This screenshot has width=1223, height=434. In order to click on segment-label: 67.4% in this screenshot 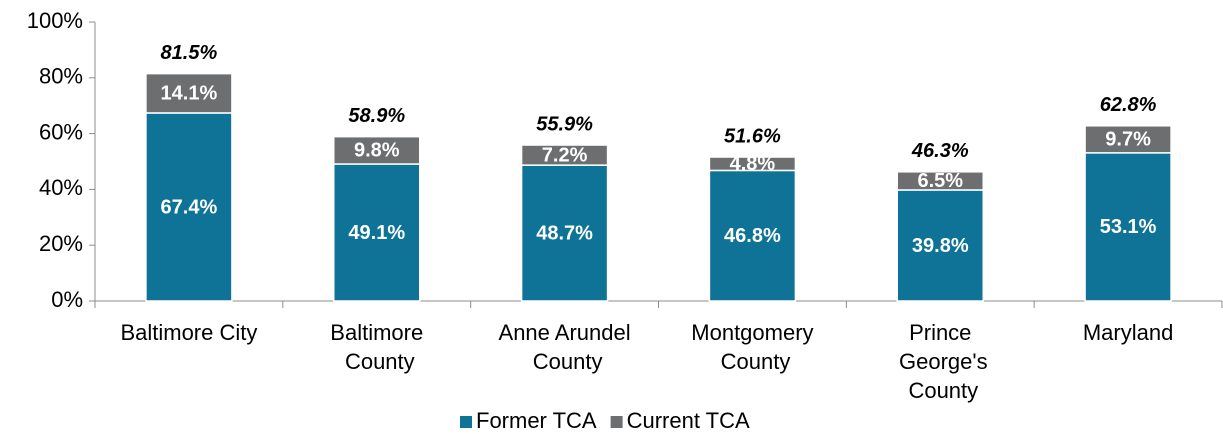, I will do `click(189, 207)`.